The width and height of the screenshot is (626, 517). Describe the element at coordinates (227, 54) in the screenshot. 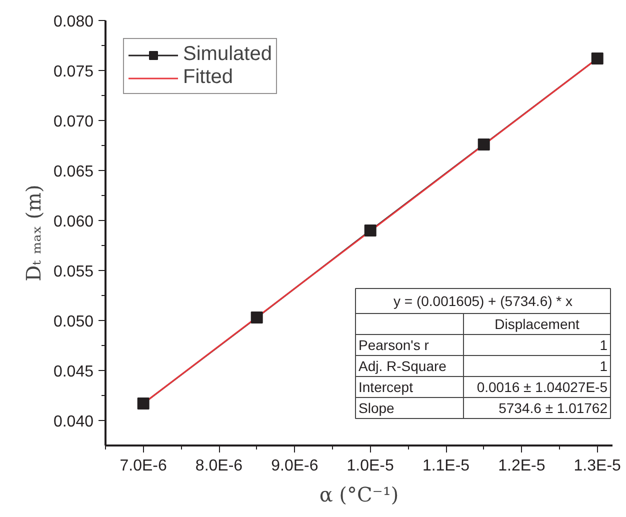

I see `legend-label: Simulated` at that location.